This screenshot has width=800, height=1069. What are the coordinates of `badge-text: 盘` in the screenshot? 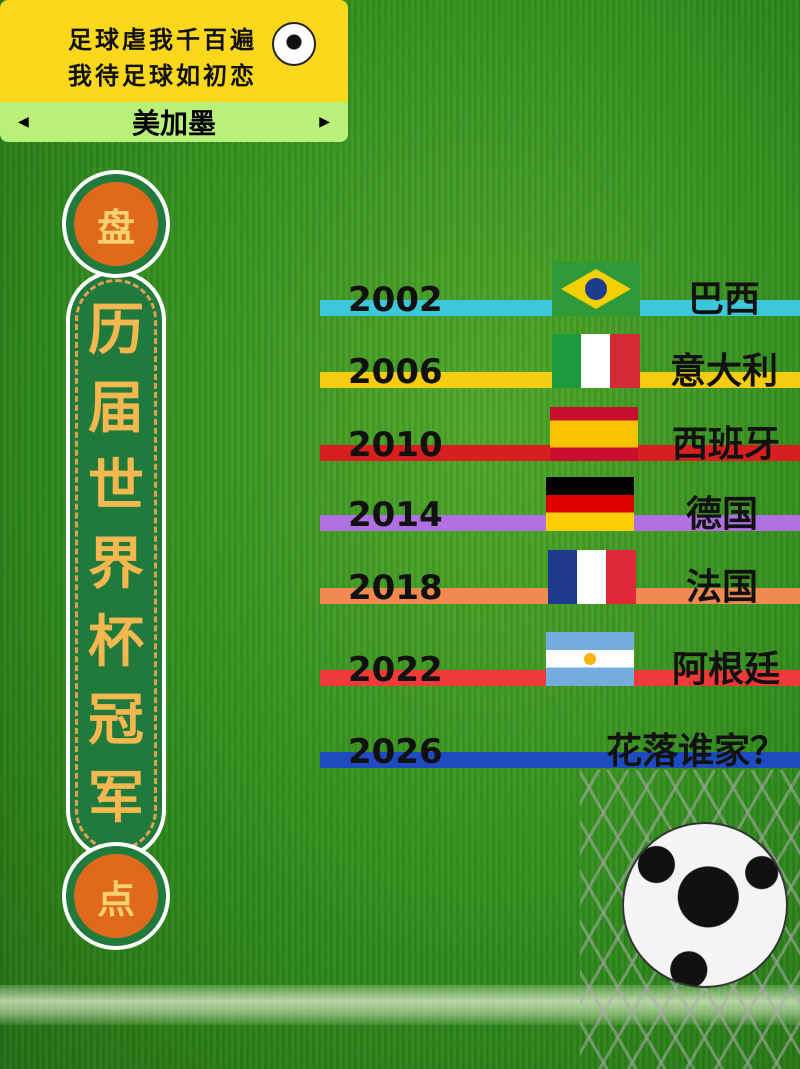 It's located at (116, 224).